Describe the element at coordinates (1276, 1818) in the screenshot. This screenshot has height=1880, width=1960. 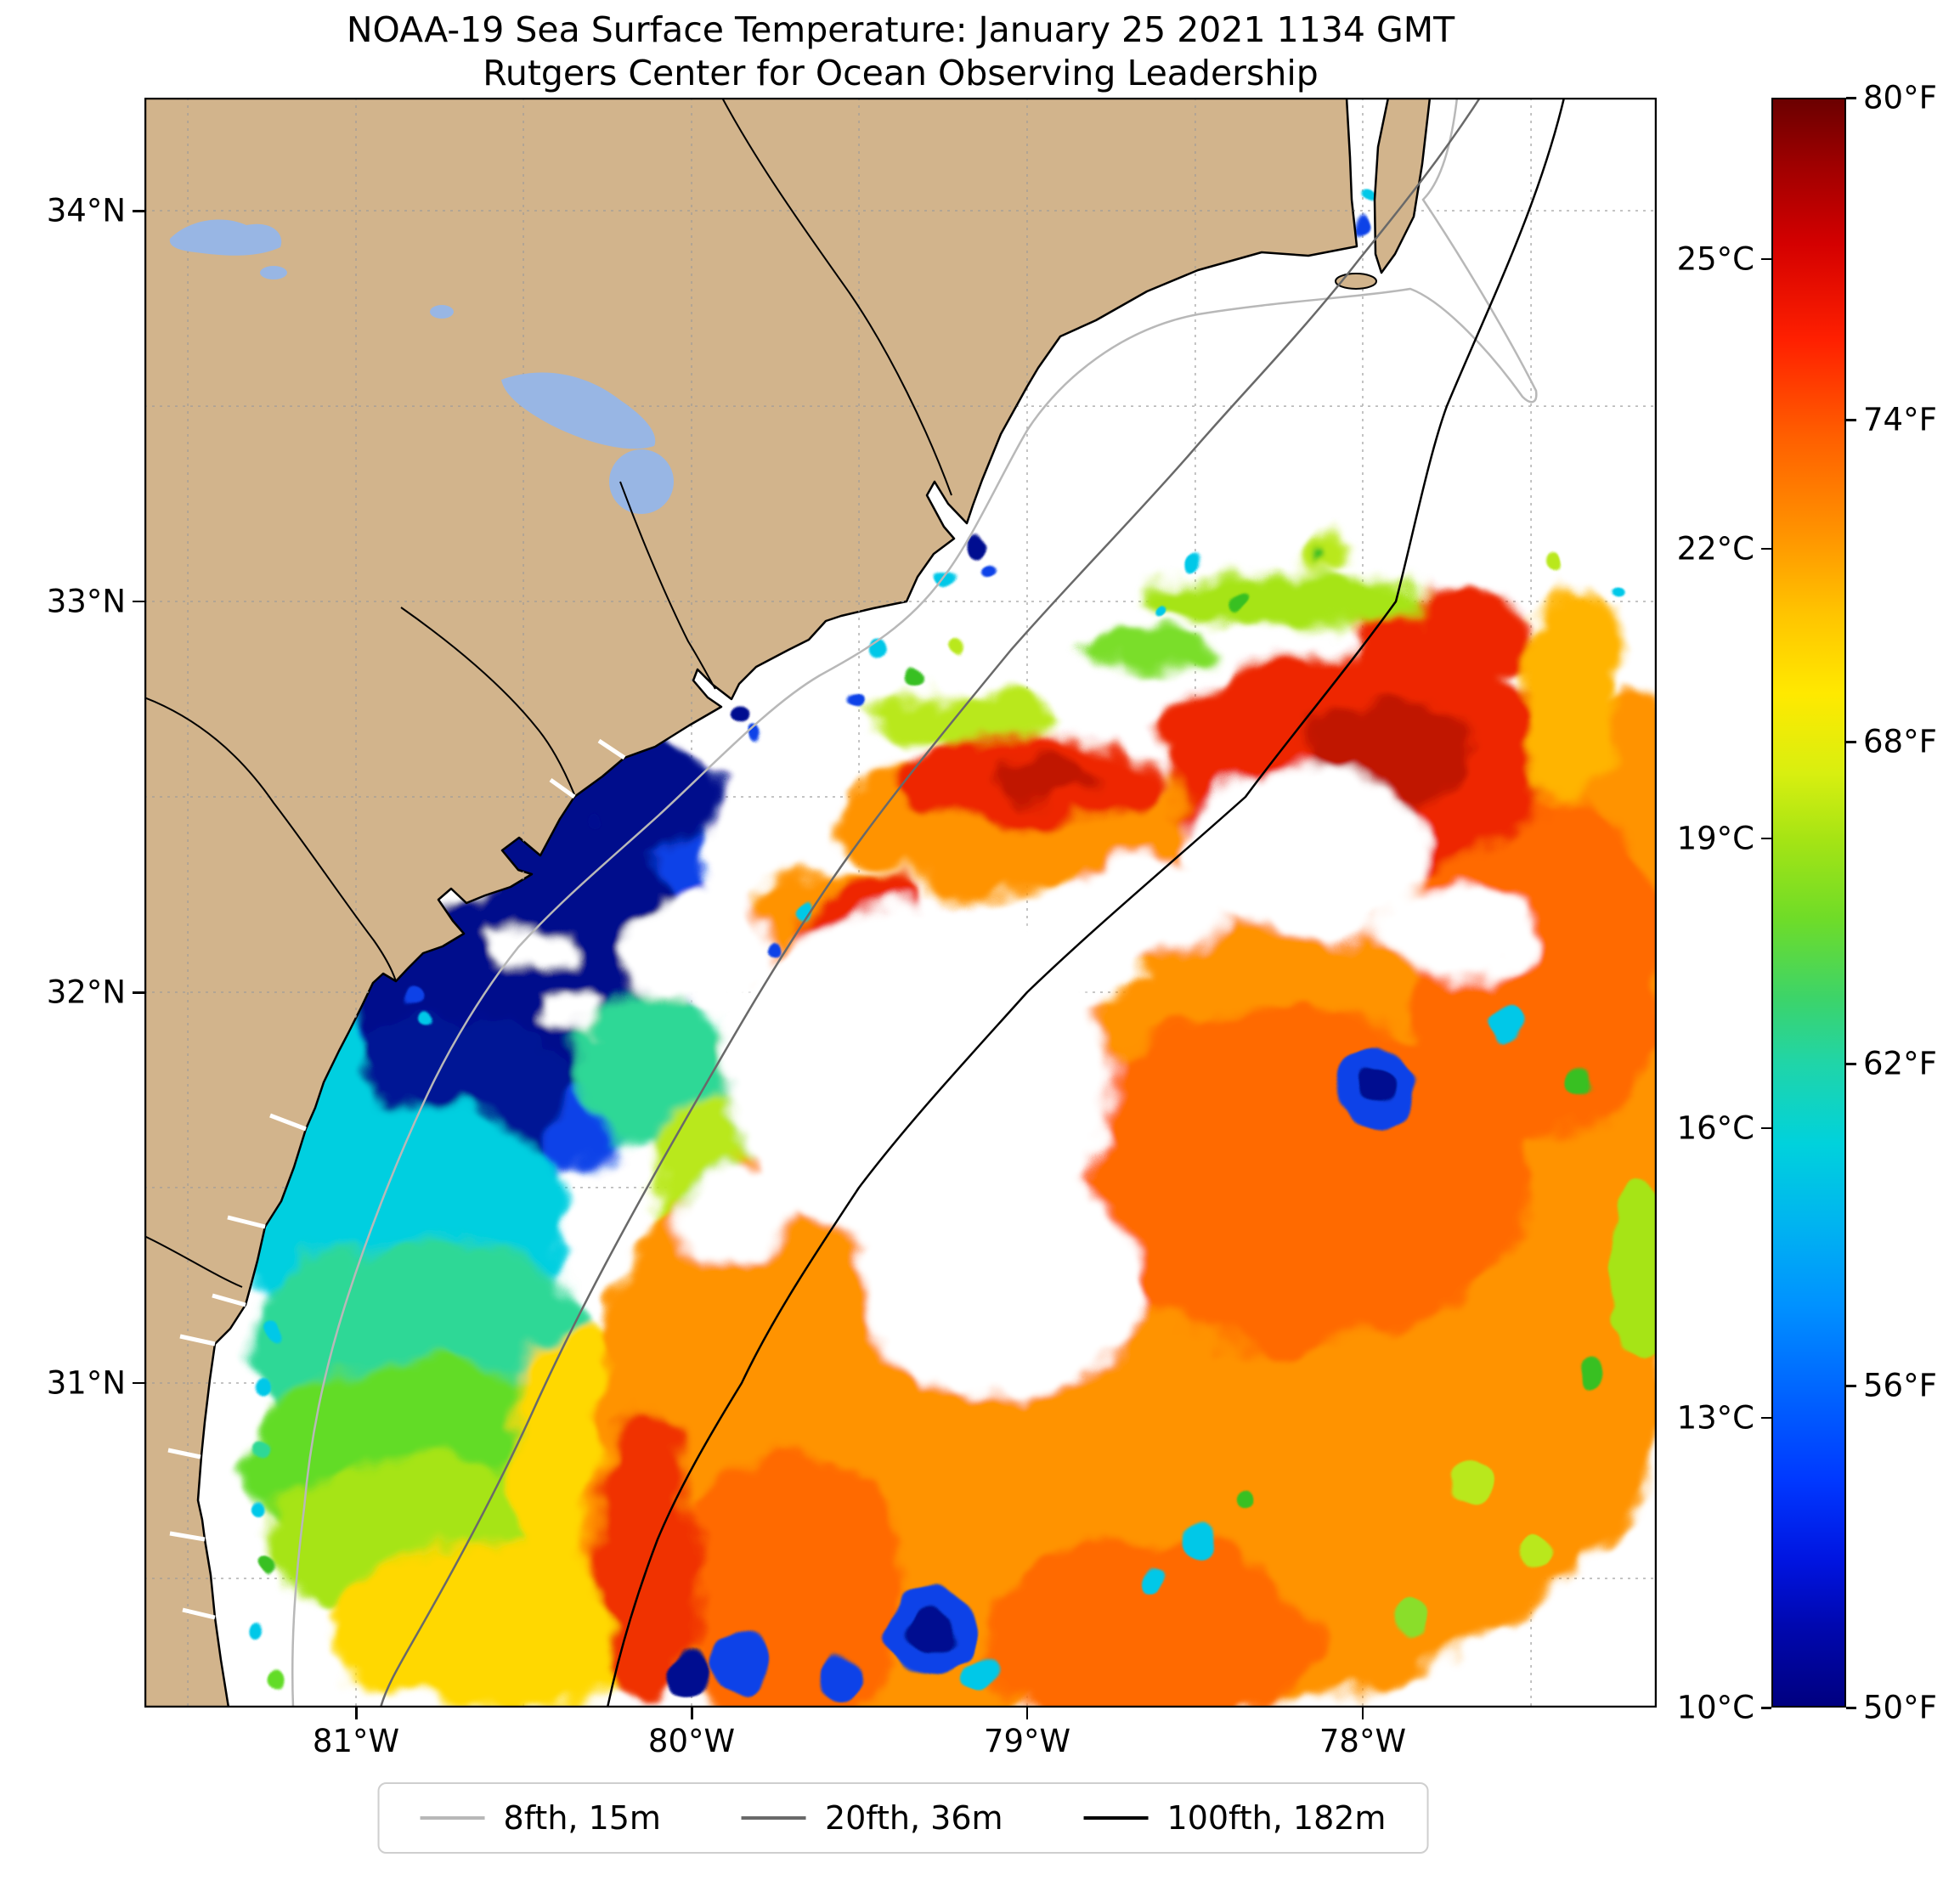
I see `legend-label: 100fth, 182m` at that location.